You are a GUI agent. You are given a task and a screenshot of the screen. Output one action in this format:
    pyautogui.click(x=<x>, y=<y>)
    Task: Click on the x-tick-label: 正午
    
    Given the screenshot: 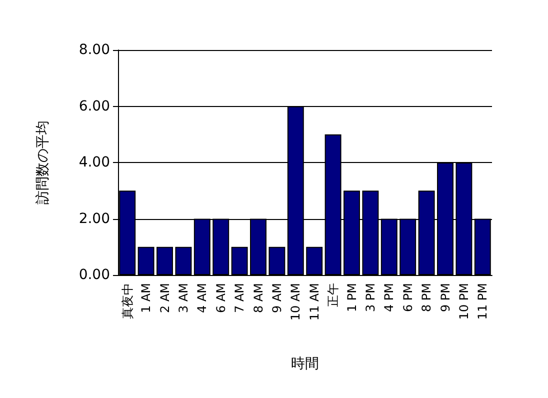 What is the action you would take?
    pyautogui.click(x=333, y=295)
    